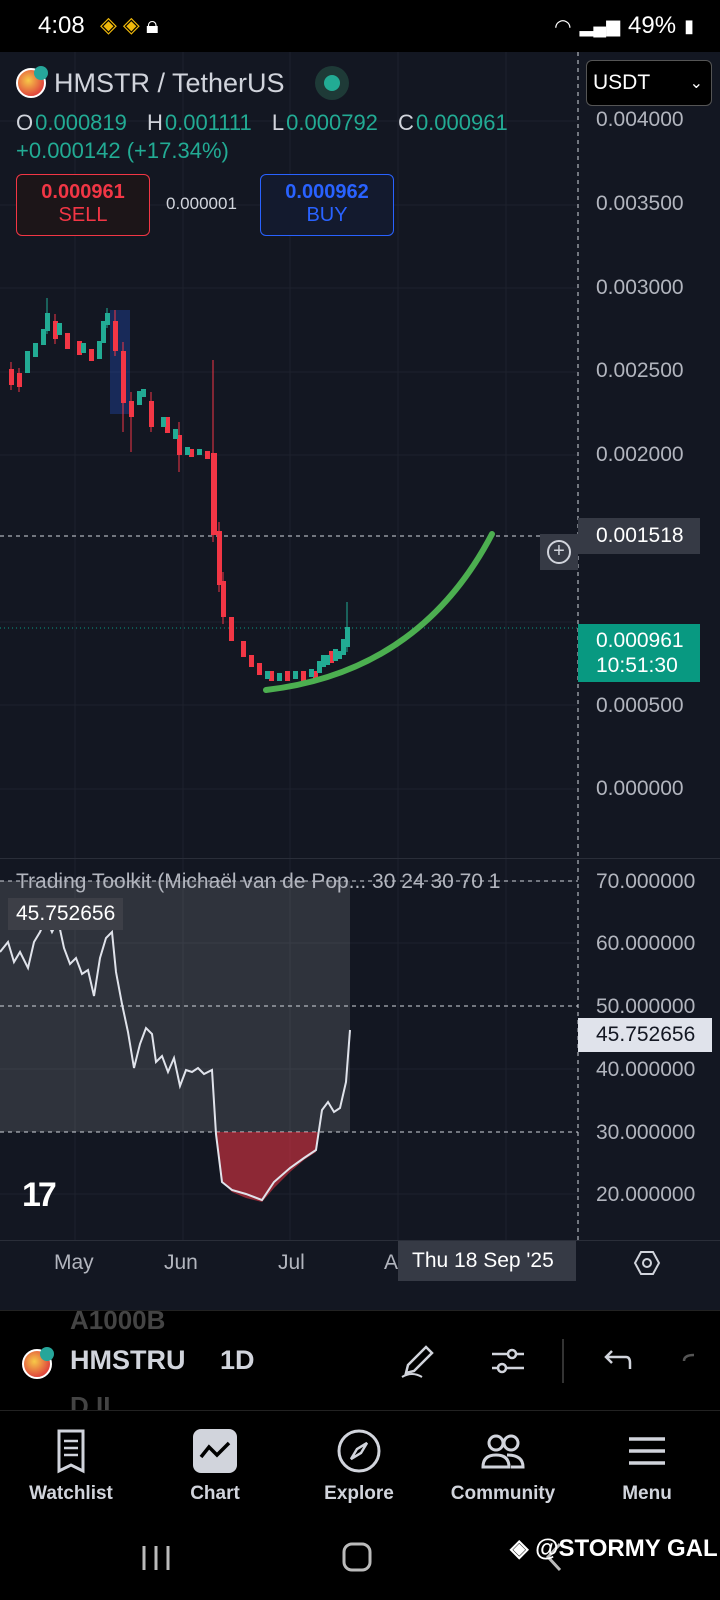  Describe the element at coordinates (201, 203) in the screenshot. I see `spread-value: 0.000001` at that location.